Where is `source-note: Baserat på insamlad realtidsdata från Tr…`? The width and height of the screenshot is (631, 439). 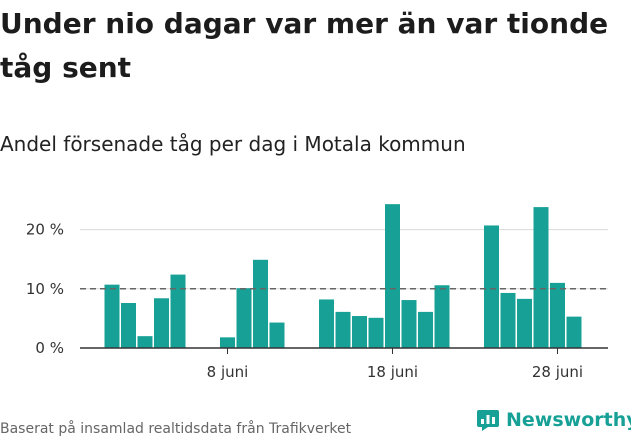 source-note: Baserat på insamlad realtidsdata från Tr… is located at coordinates (176, 429).